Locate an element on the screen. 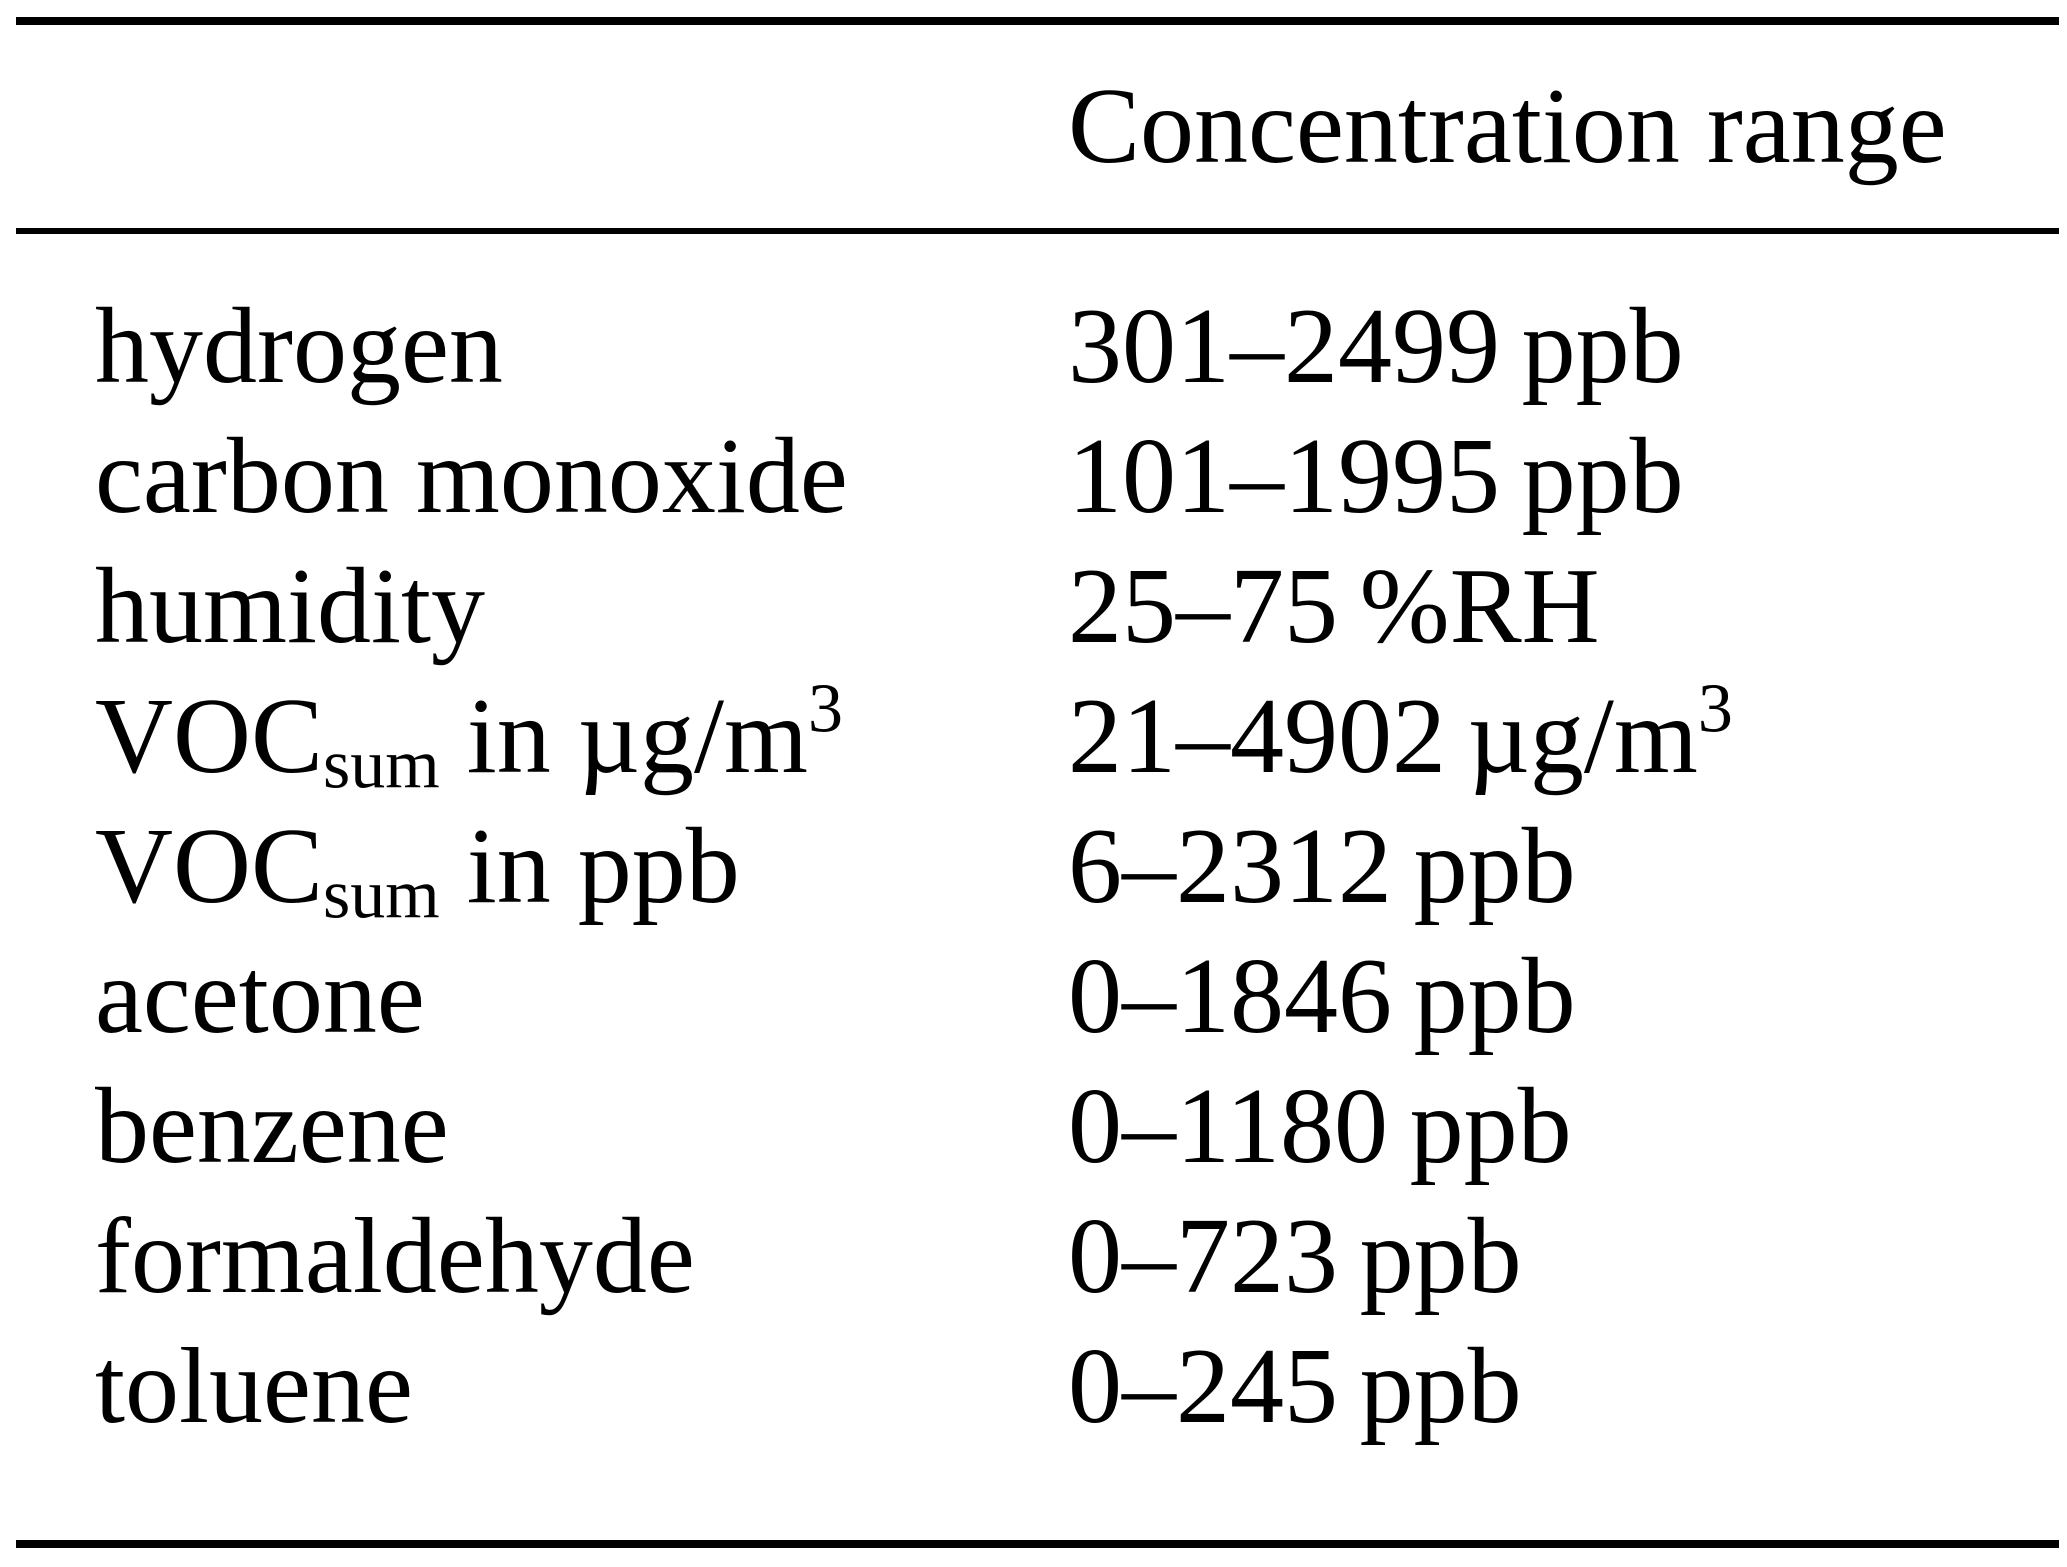 The height and width of the screenshot is (1567, 2067). substance-cell: benzene is located at coordinates (581, 1127).